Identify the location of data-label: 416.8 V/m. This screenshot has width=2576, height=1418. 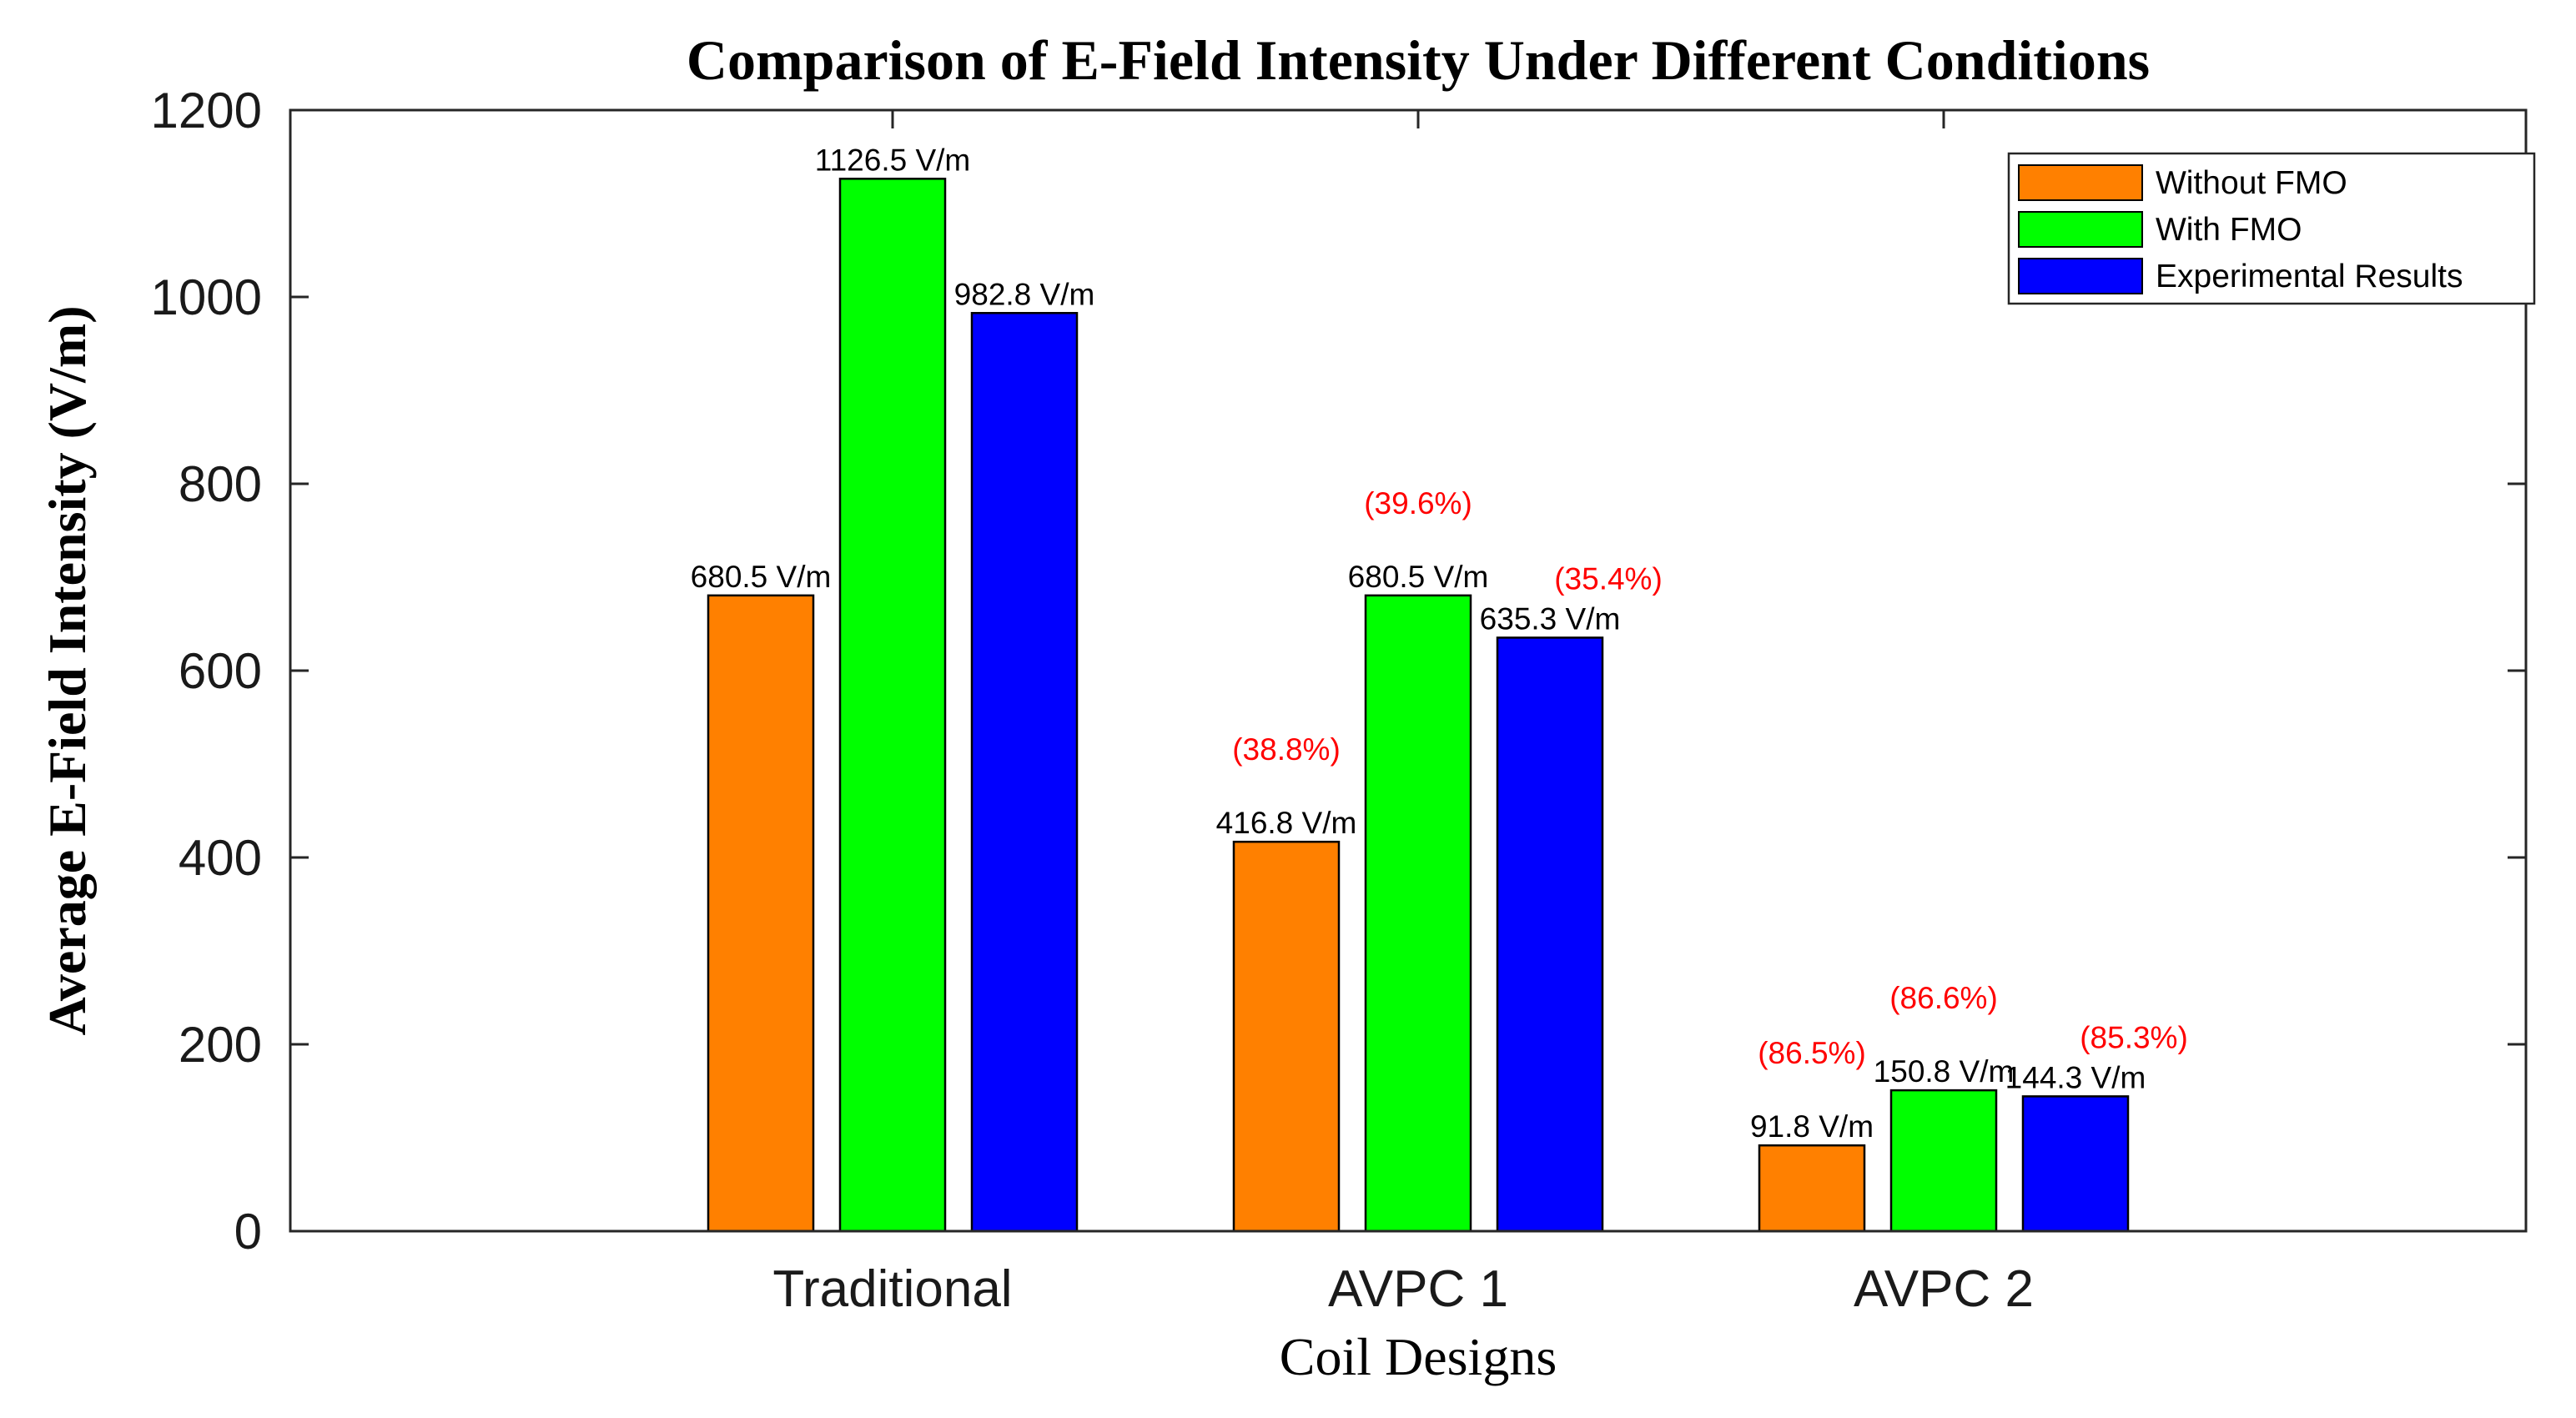
(1286, 823).